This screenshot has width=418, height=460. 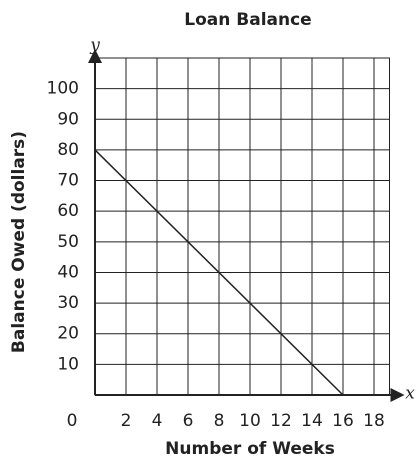 I want to click on x-axis-letter: x, so click(x=410, y=394).